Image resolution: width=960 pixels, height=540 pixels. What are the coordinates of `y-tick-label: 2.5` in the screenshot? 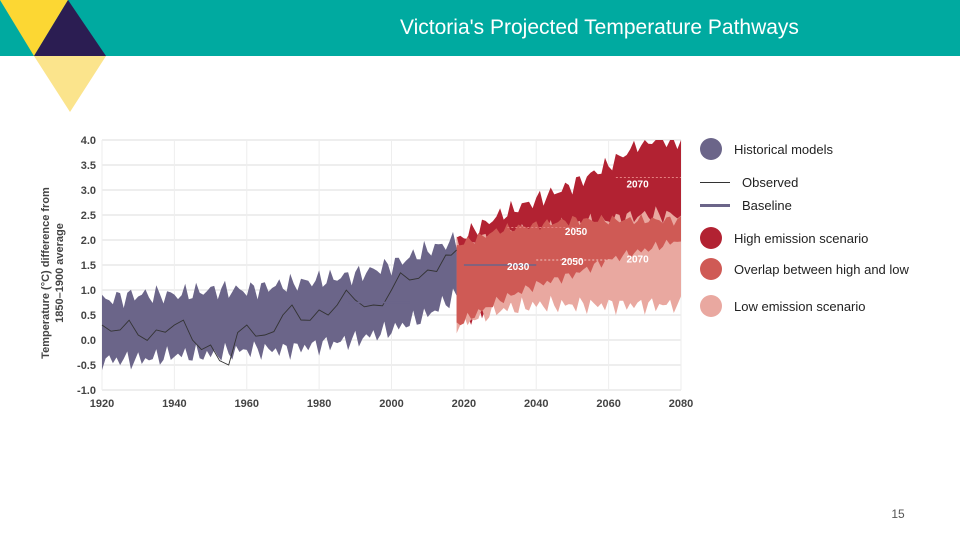 It's located at (88, 216).